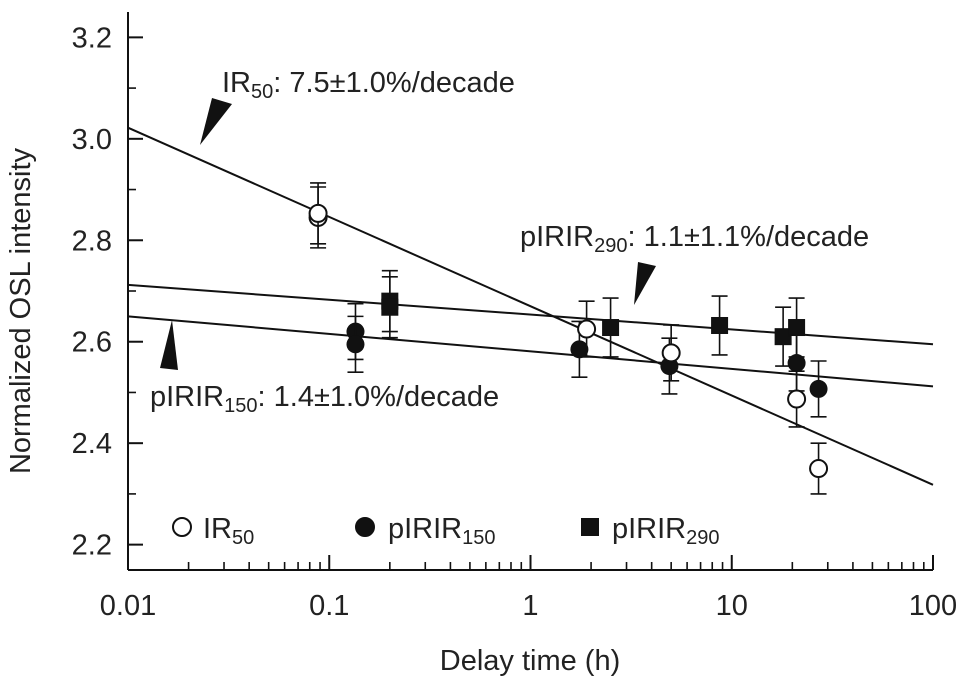 The width and height of the screenshot is (963, 680). I want to click on x-tick-label: 0.1, so click(329, 606).